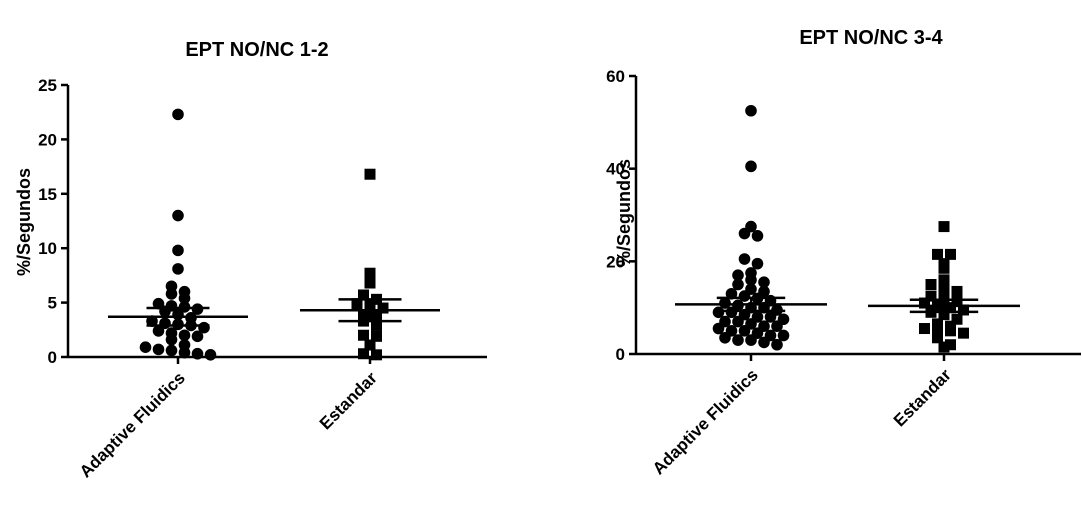 This screenshot has height=508, width=1082. What do you see at coordinates (256, 50) in the screenshot?
I see `chart-title: EPT NO/NC 1-2` at bounding box center [256, 50].